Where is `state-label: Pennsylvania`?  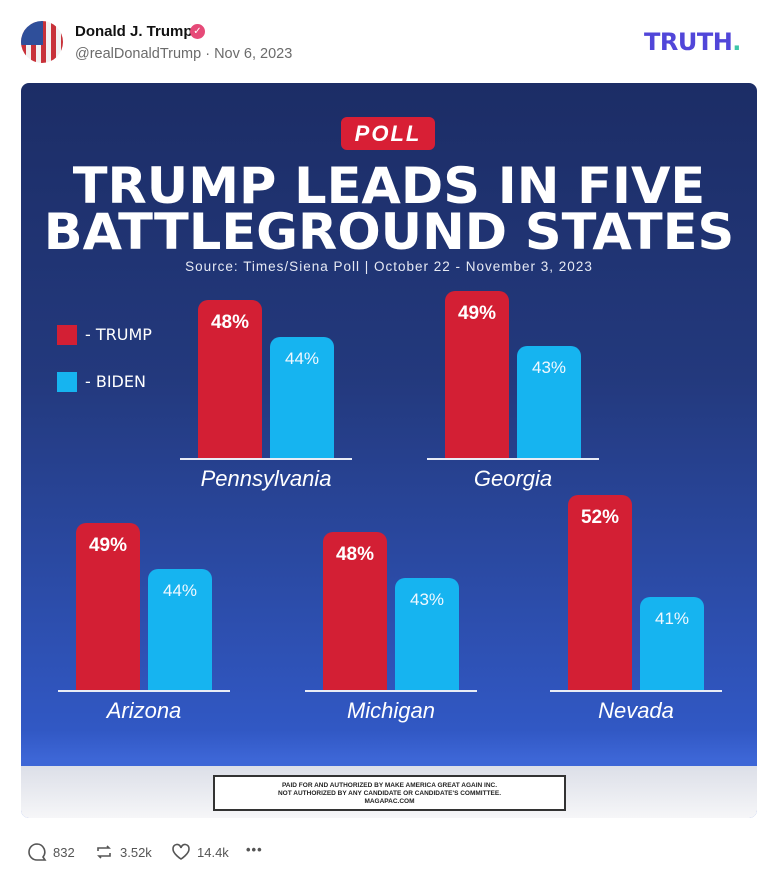 state-label: Pennsylvania is located at coordinates (266, 478).